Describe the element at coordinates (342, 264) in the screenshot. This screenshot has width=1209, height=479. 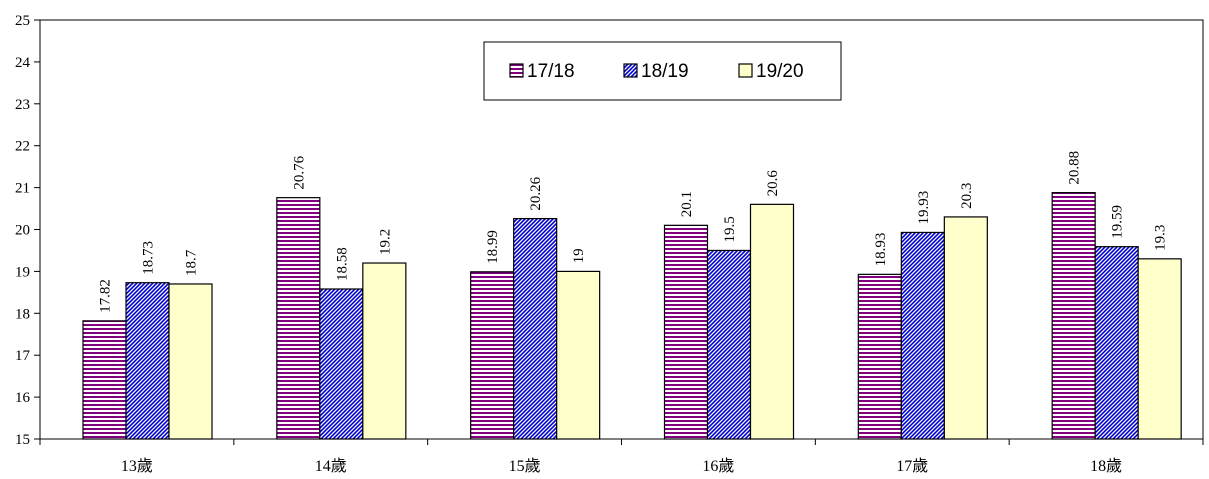
I see `data-label: 18.58` at that location.